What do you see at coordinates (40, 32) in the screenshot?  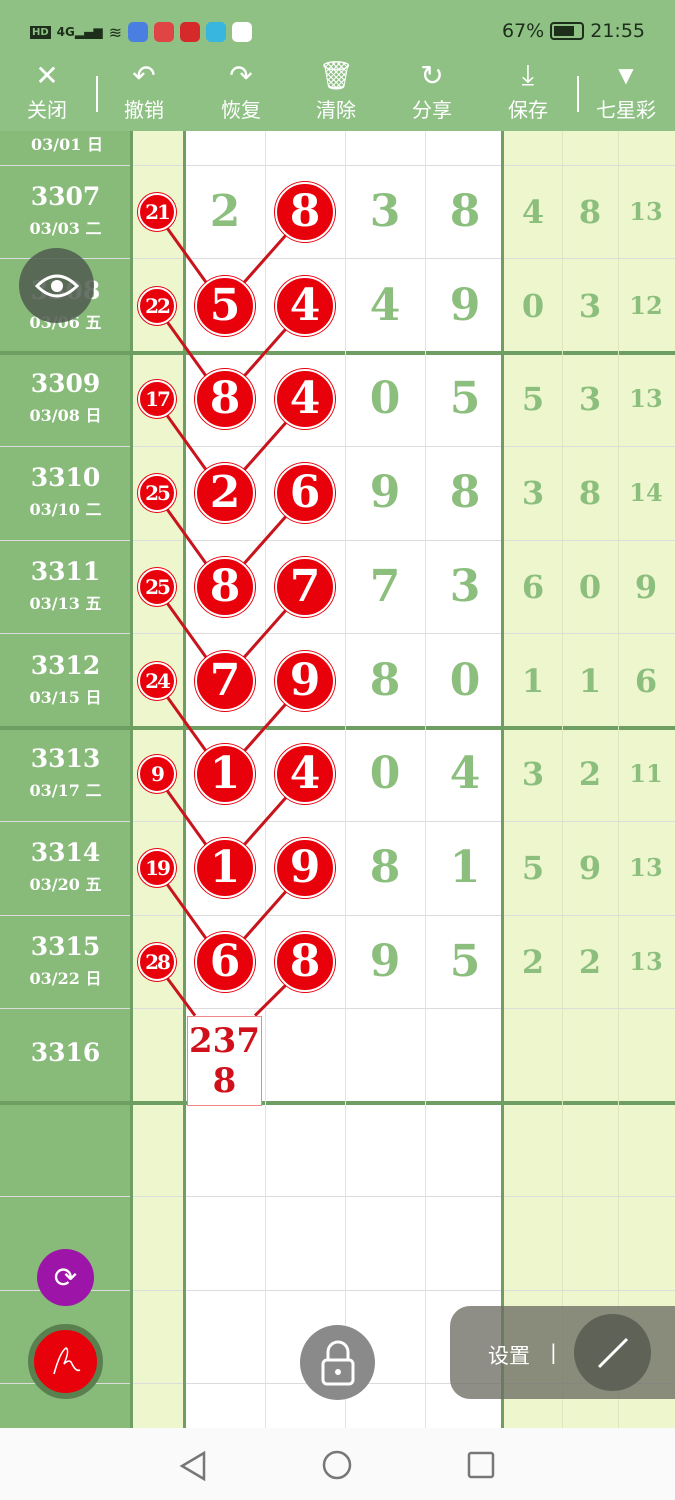 I see `hd-icon: HD` at bounding box center [40, 32].